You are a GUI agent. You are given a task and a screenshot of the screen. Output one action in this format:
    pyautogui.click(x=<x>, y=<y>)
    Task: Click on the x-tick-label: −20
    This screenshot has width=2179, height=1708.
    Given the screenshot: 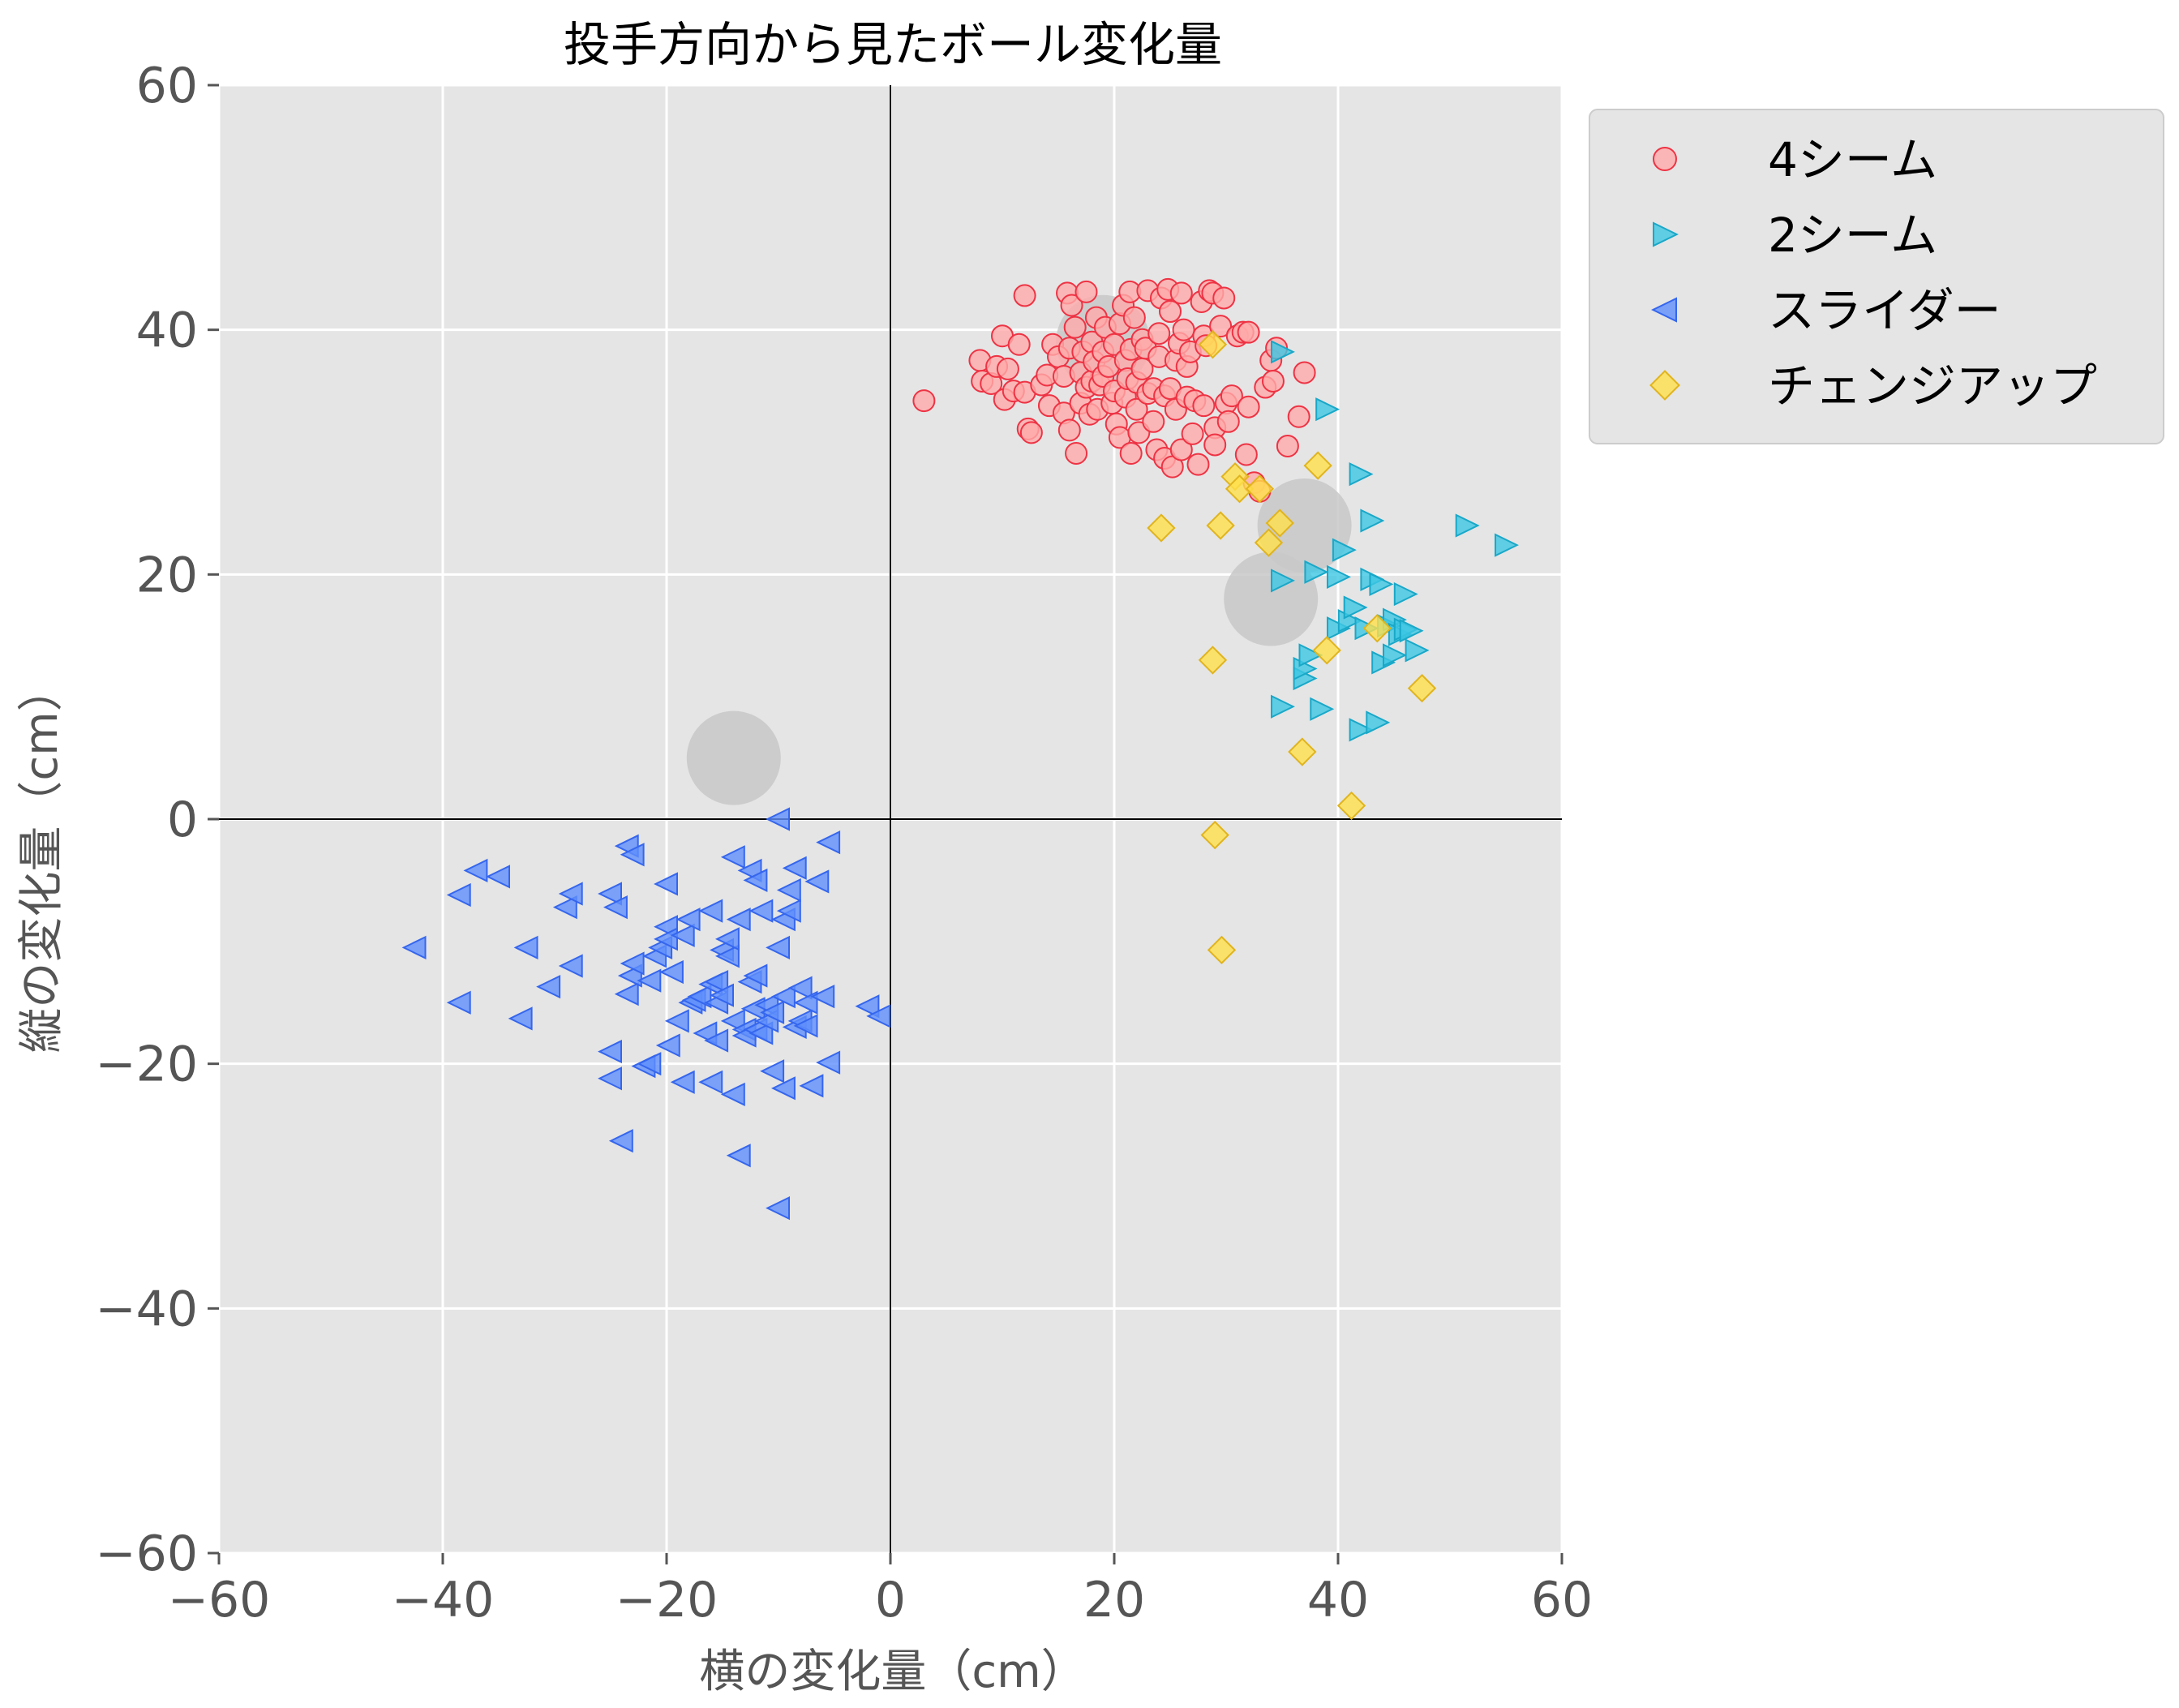 What is the action you would take?
    pyautogui.click(x=667, y=1600)
    